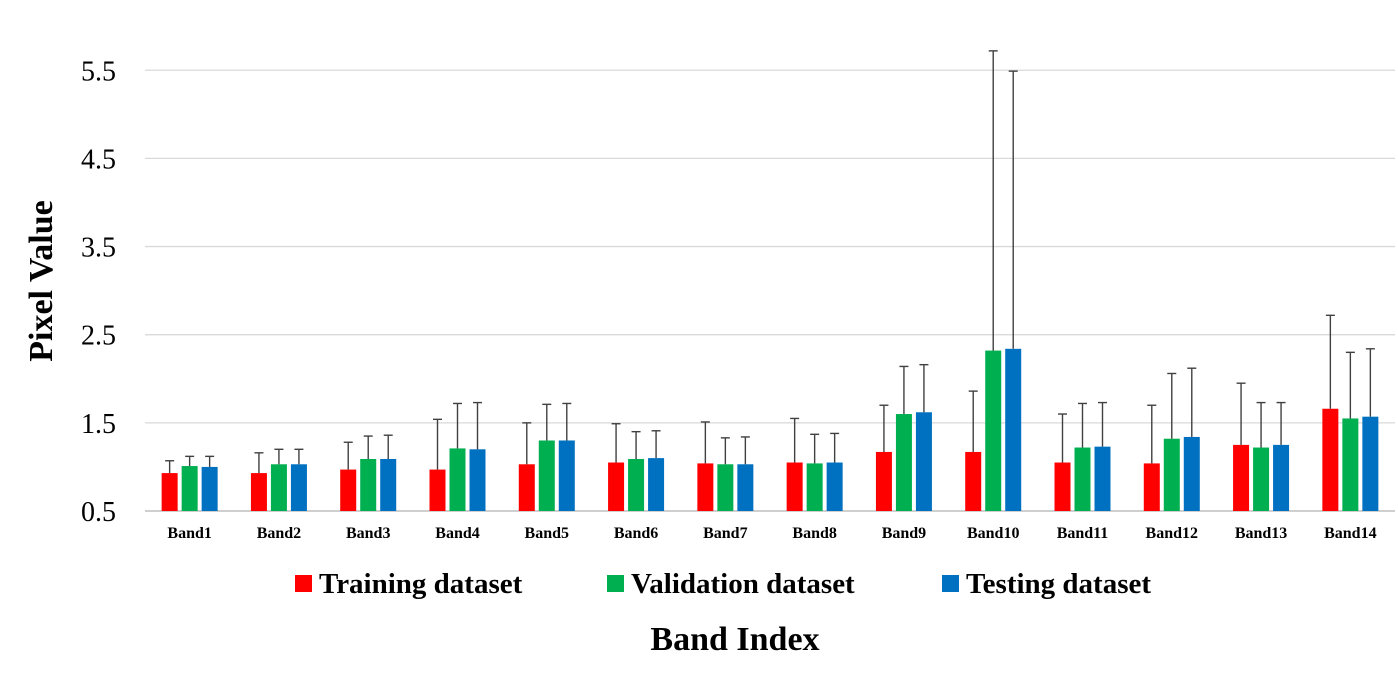 Image resolution: width=1398 pixels, height=683 pixels. What do you see at coordinates (1083, 533) in the screenshot?
I see `x-tick-label: Band11` at bounding box center [1083, 533].